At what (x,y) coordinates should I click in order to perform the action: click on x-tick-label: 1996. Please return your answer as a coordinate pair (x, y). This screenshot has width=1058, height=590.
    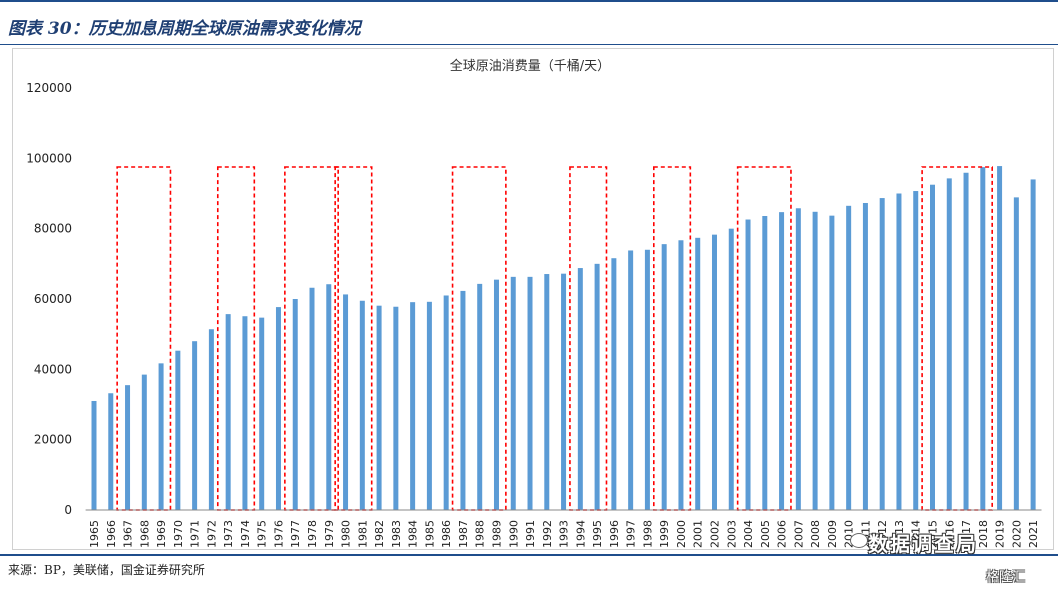
    Looking at the image, I should click on (614, 534).